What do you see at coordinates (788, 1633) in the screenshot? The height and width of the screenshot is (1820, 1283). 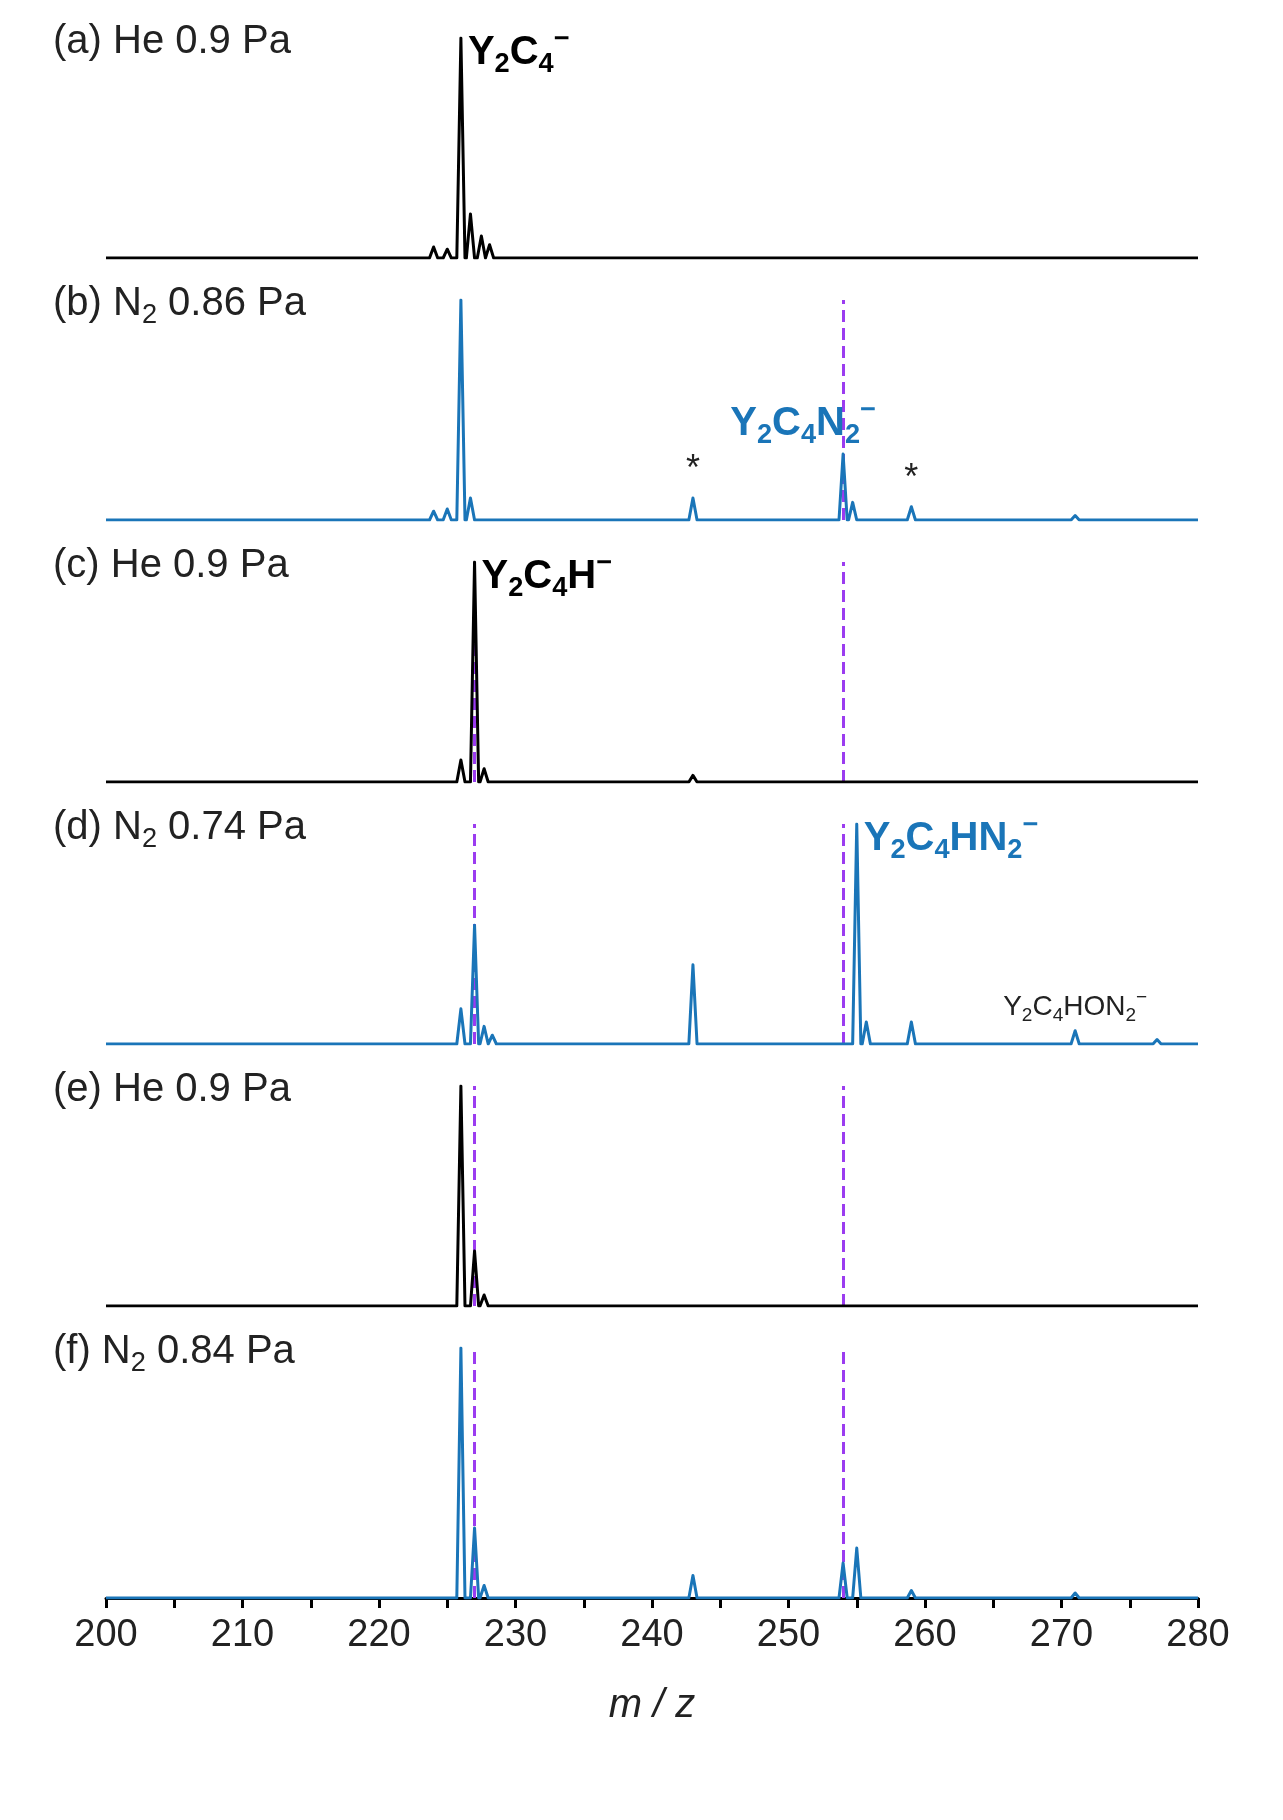 I see `x-tick-label: 250` at bounding box center [788, 1633].